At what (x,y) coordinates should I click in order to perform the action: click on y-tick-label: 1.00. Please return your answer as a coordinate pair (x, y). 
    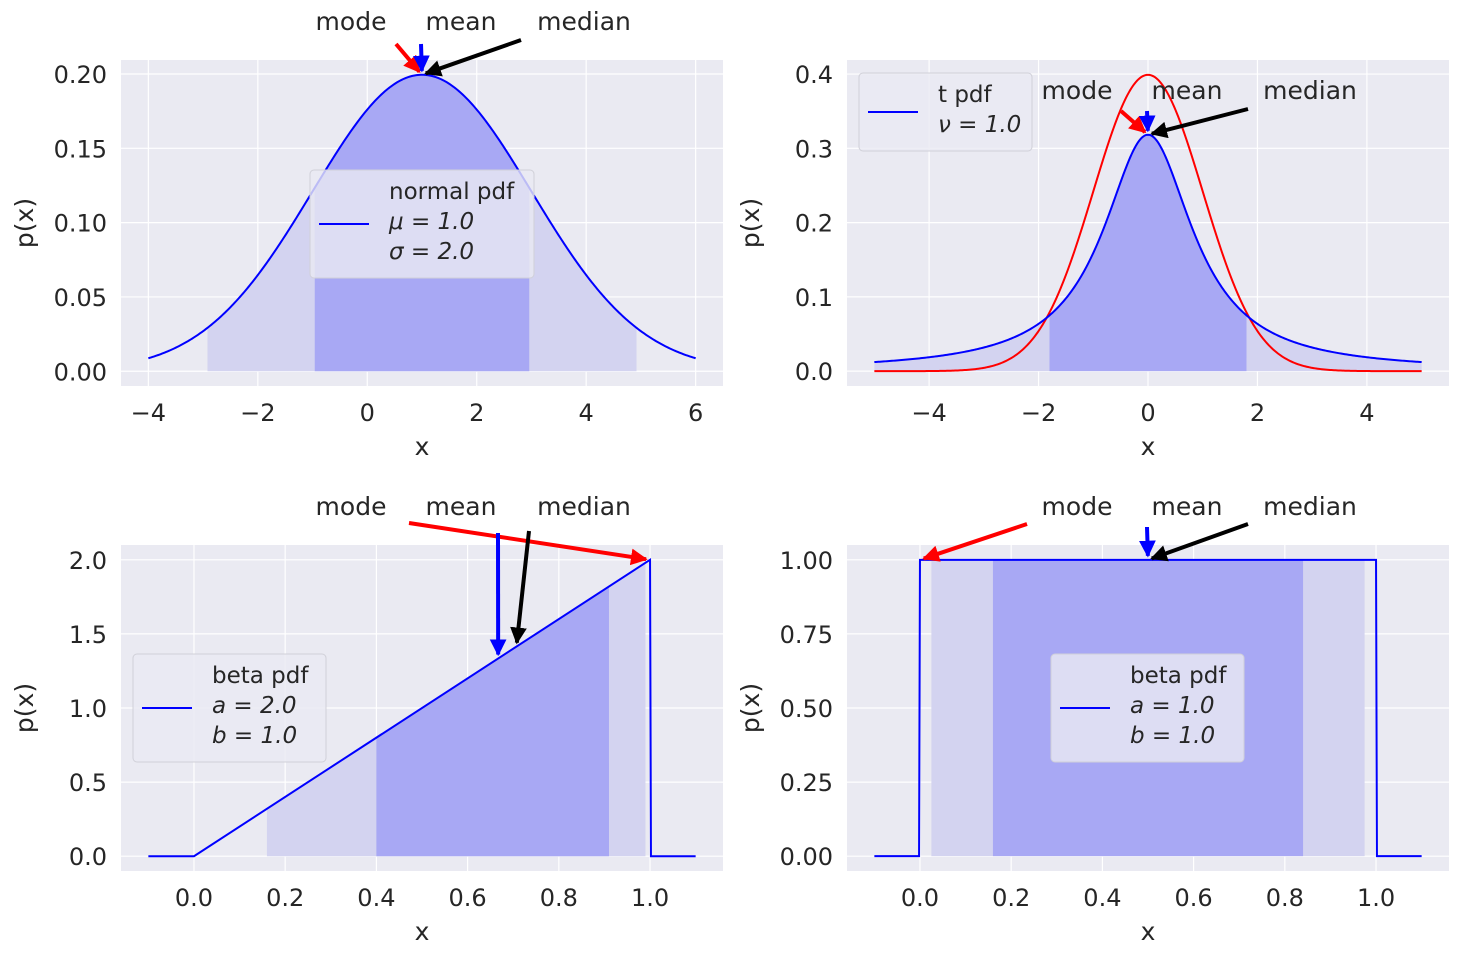
    Looking at the image, I should click on (806, 561).